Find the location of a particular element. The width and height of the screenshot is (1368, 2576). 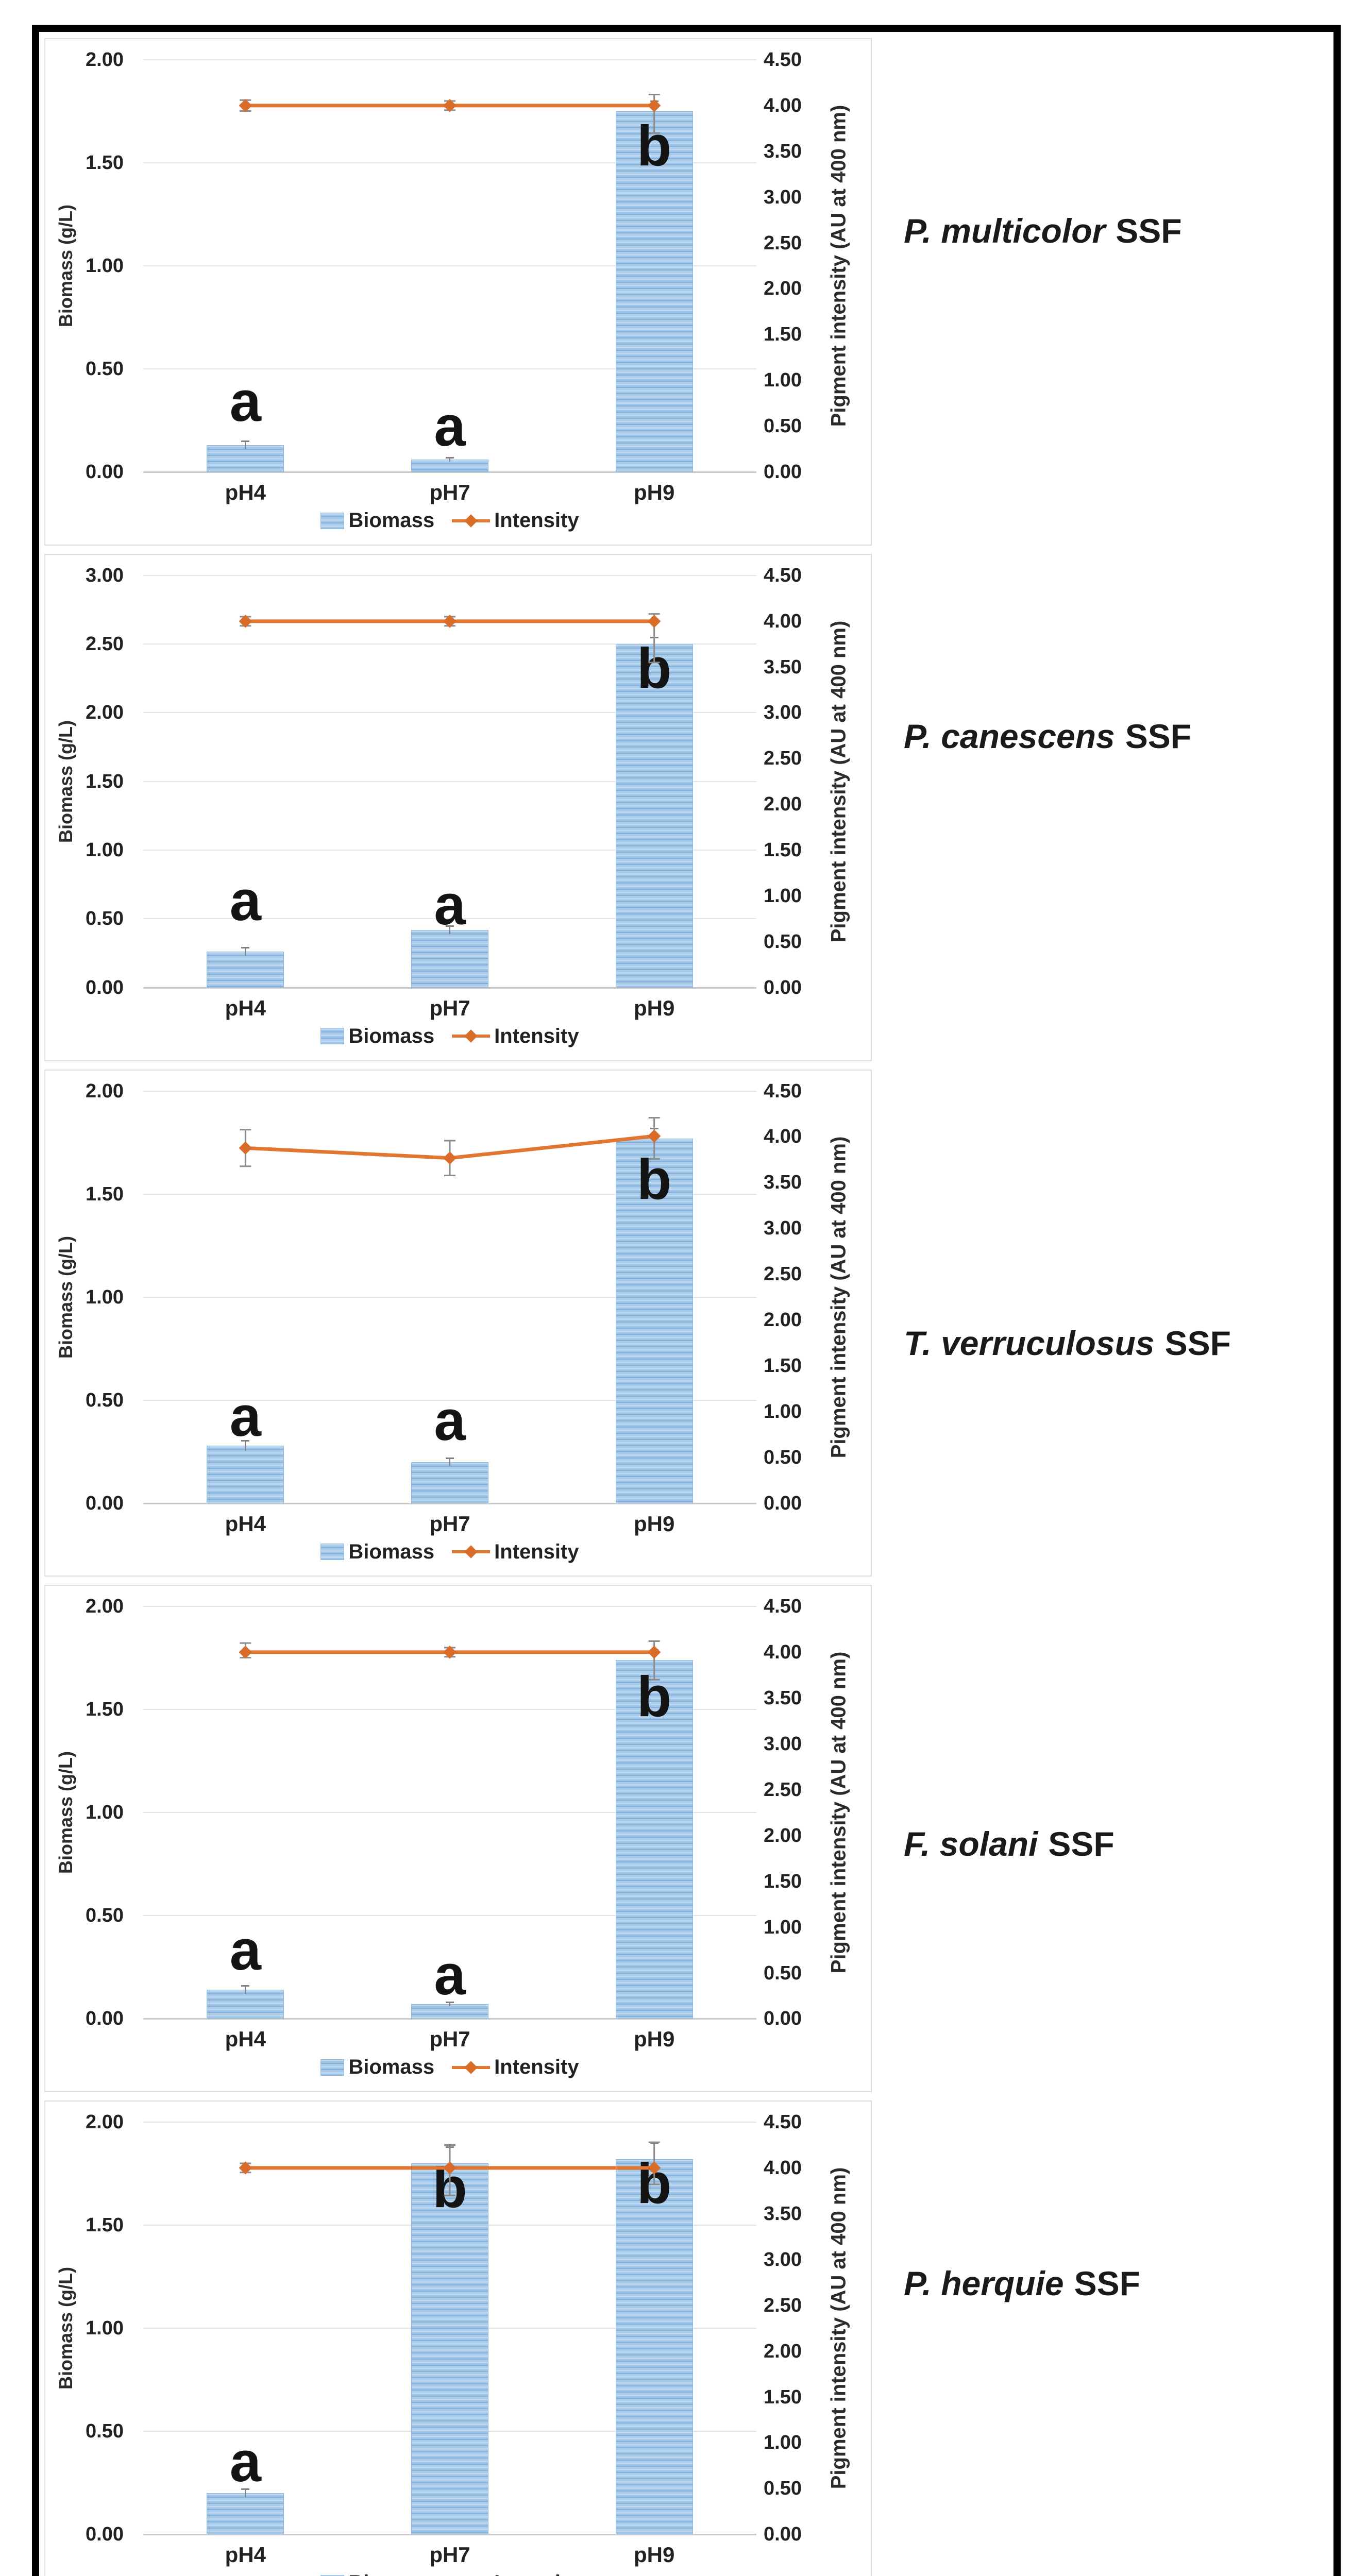

species-label: P. herquie SSF is located at coordinates (1022, 2283).